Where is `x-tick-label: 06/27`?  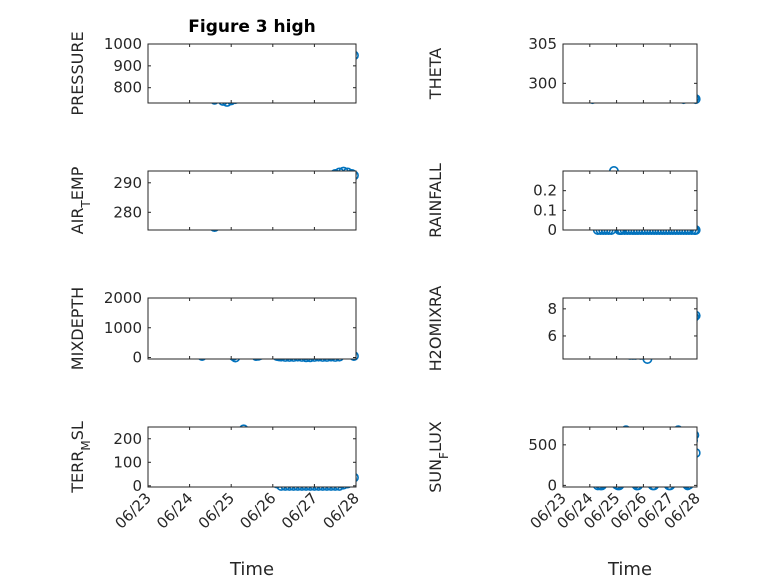 x-tick-label: 06/27 is located at coordinates (299, 510).